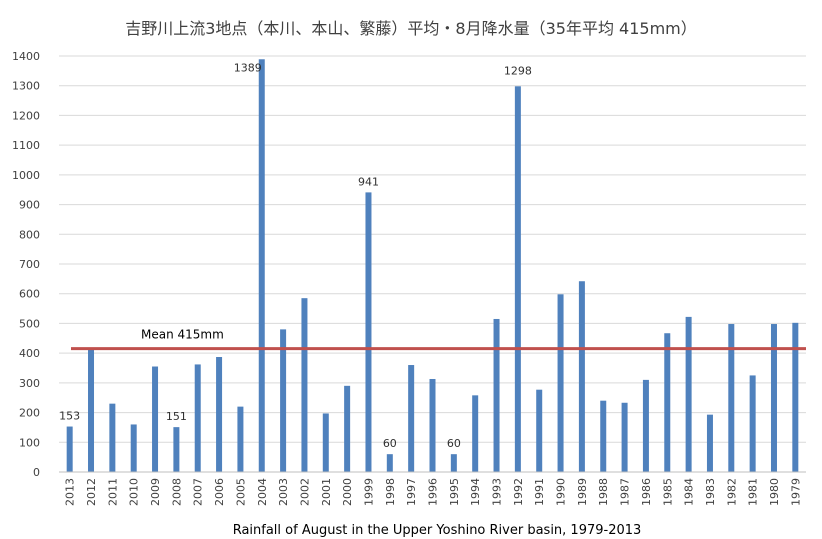 This screenshot has width=822, height=539. I want to click on bar-2008, so click(176, 449).